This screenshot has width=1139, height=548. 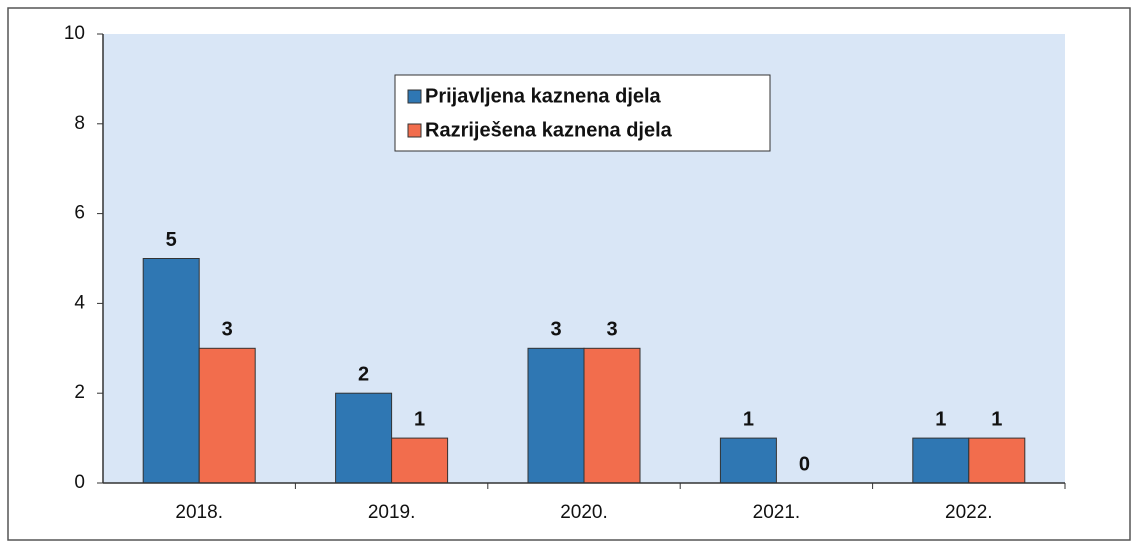 I want to click on y-tick-label: 2, so click(x=79, y=392).